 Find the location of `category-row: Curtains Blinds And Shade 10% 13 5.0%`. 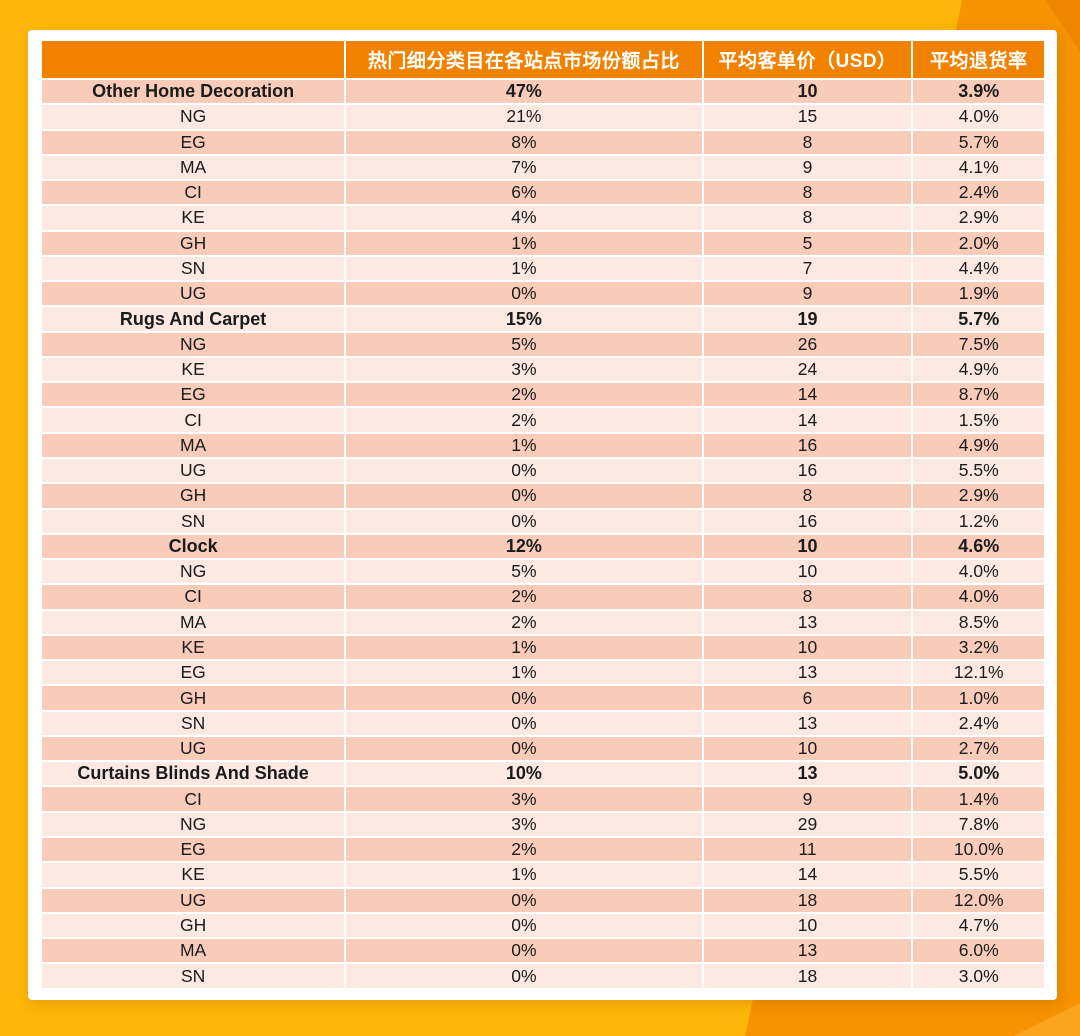

category-row: Curtains Blinds And Shade 10% 13 5.0% is located at coordinates (542, 774).